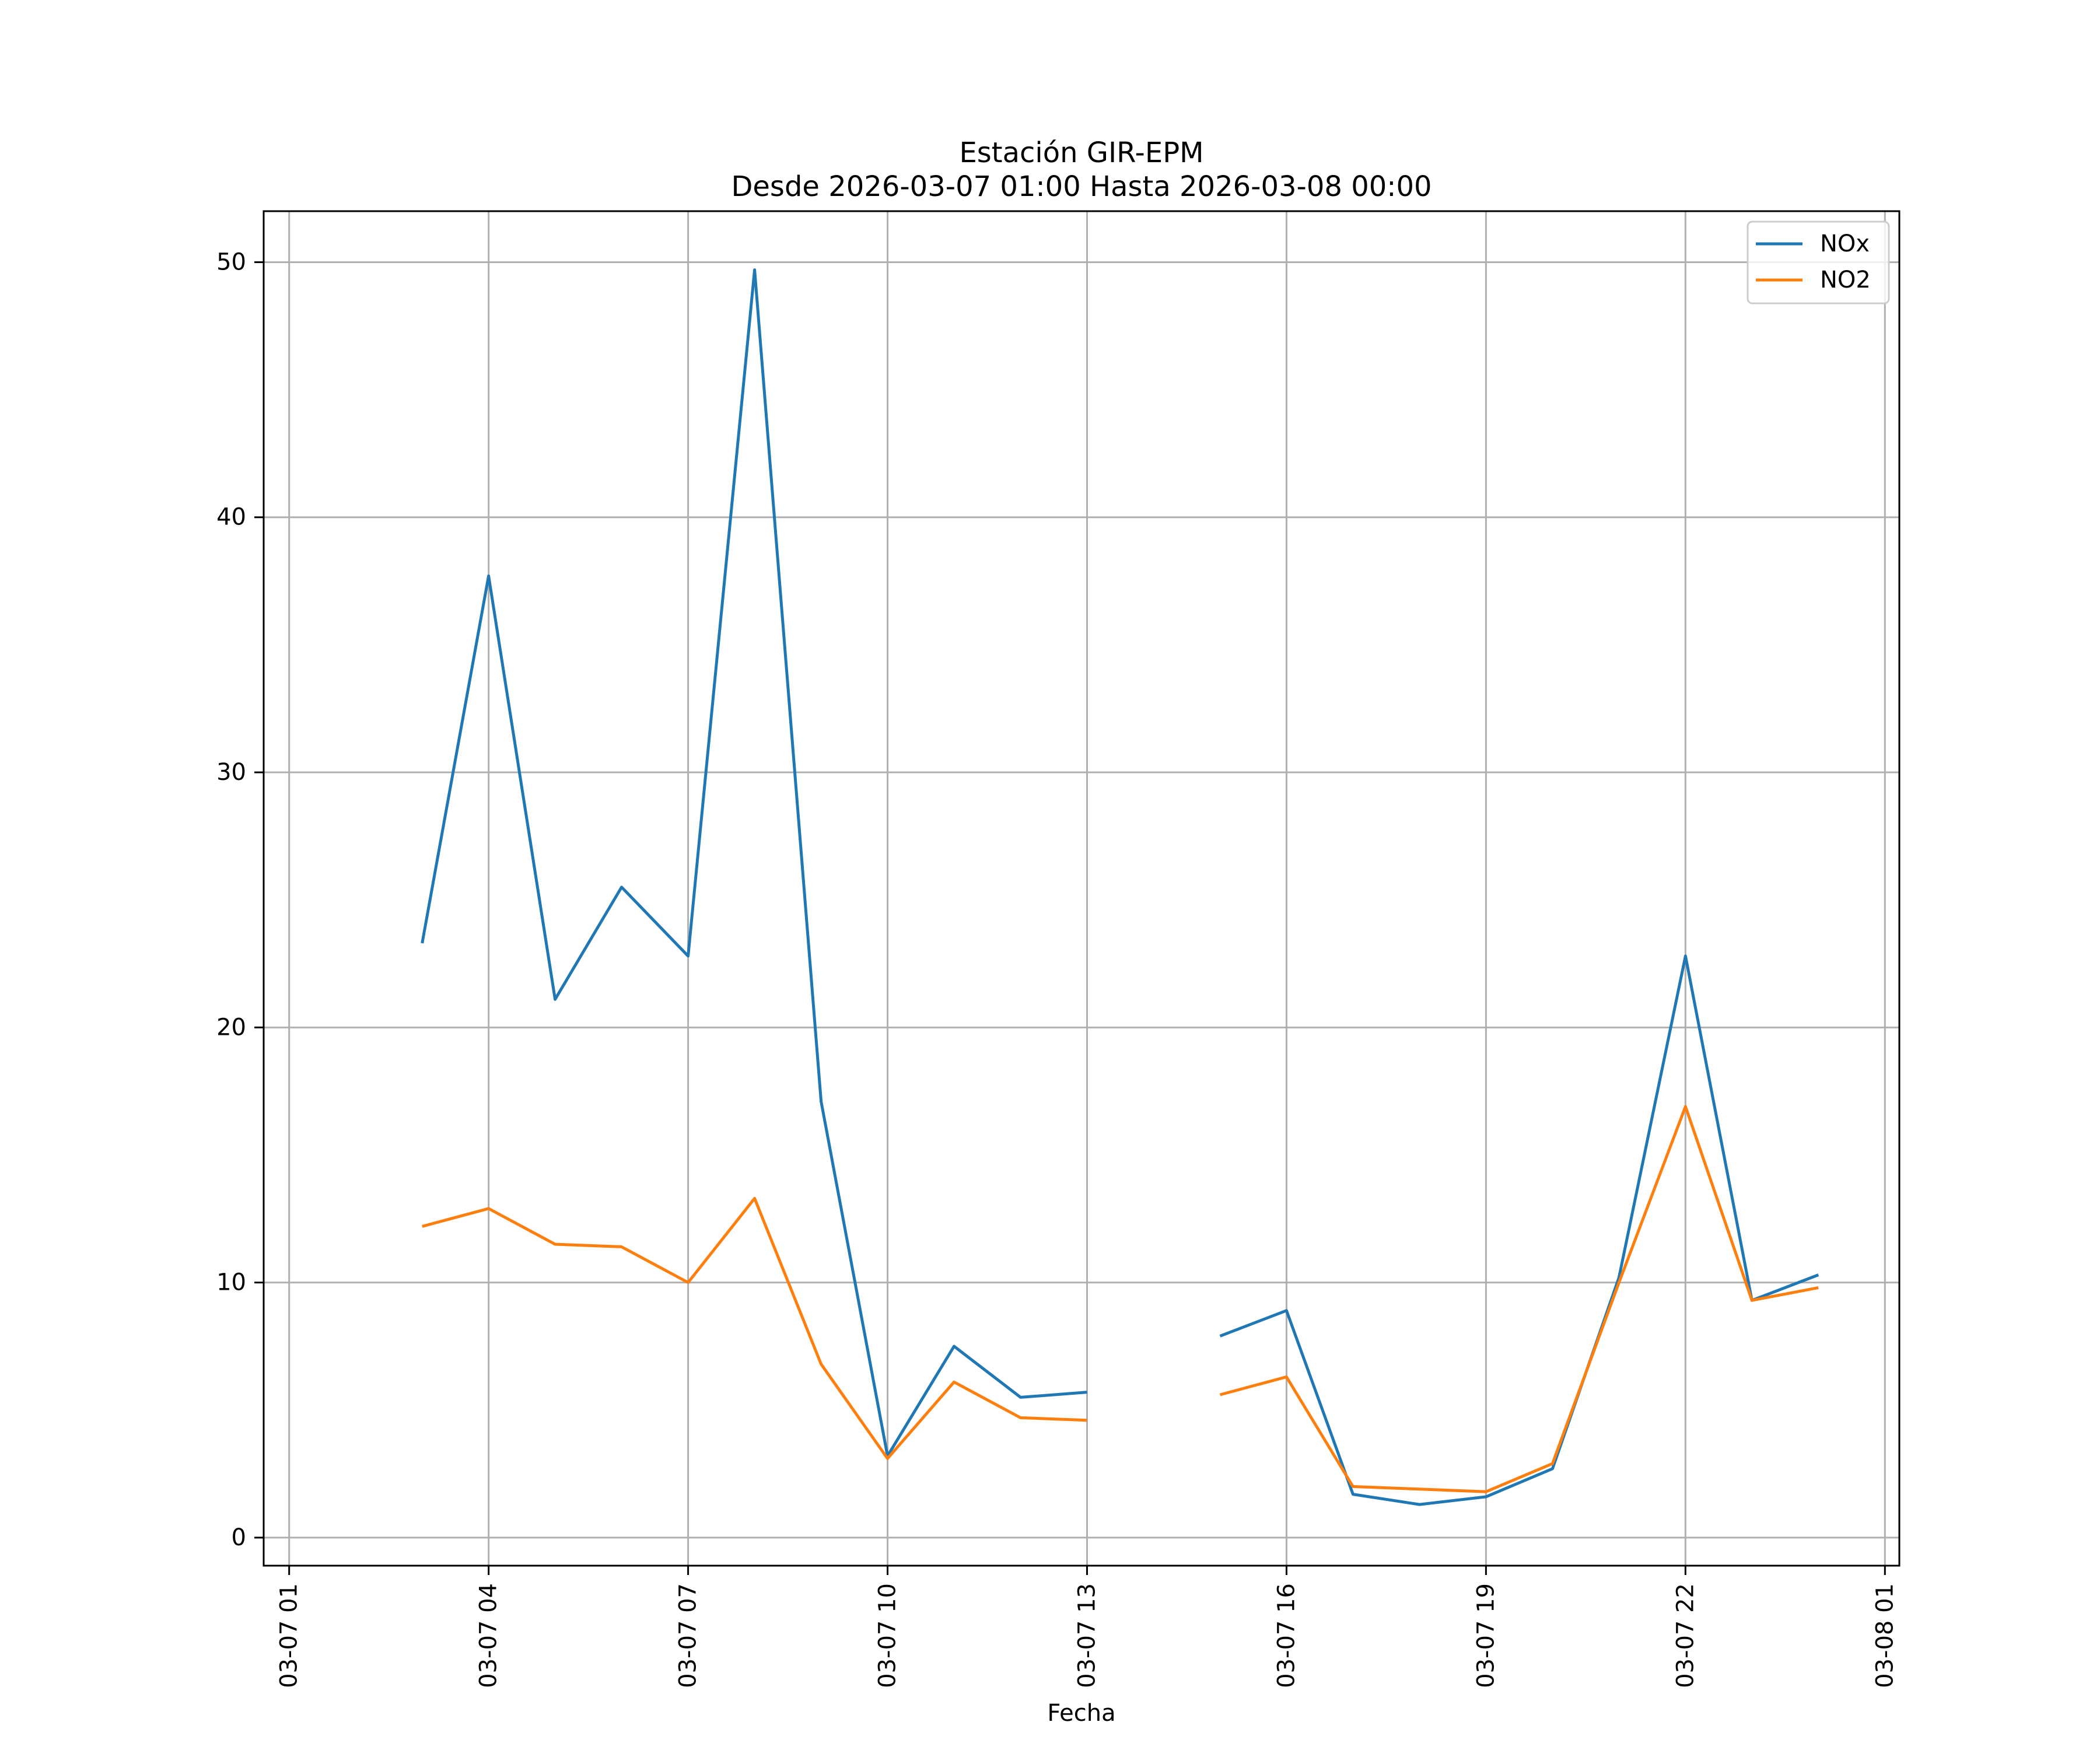 The image size is (2100, 1750). What do you see at coordinates (1081, 152) in the screenshot?
I see `chart-title: Estación GIR-EPM` at bounding box center [1081, 152].